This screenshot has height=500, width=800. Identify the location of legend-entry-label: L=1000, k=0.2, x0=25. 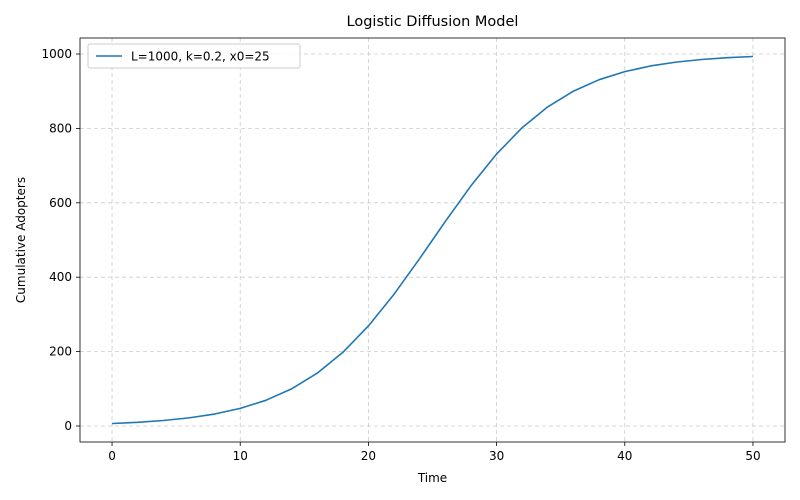
(200, 57).